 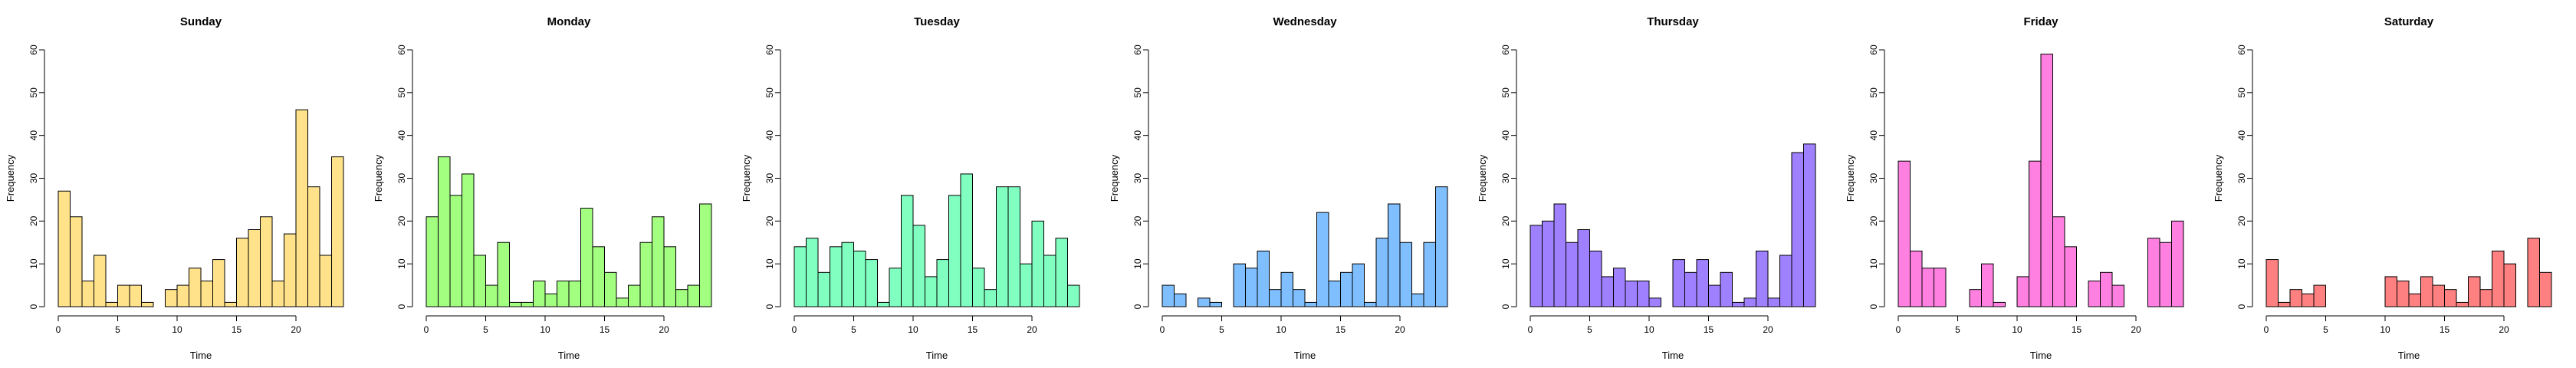 I want to click on y-tick-label: 40, so click(x=769, y=136).